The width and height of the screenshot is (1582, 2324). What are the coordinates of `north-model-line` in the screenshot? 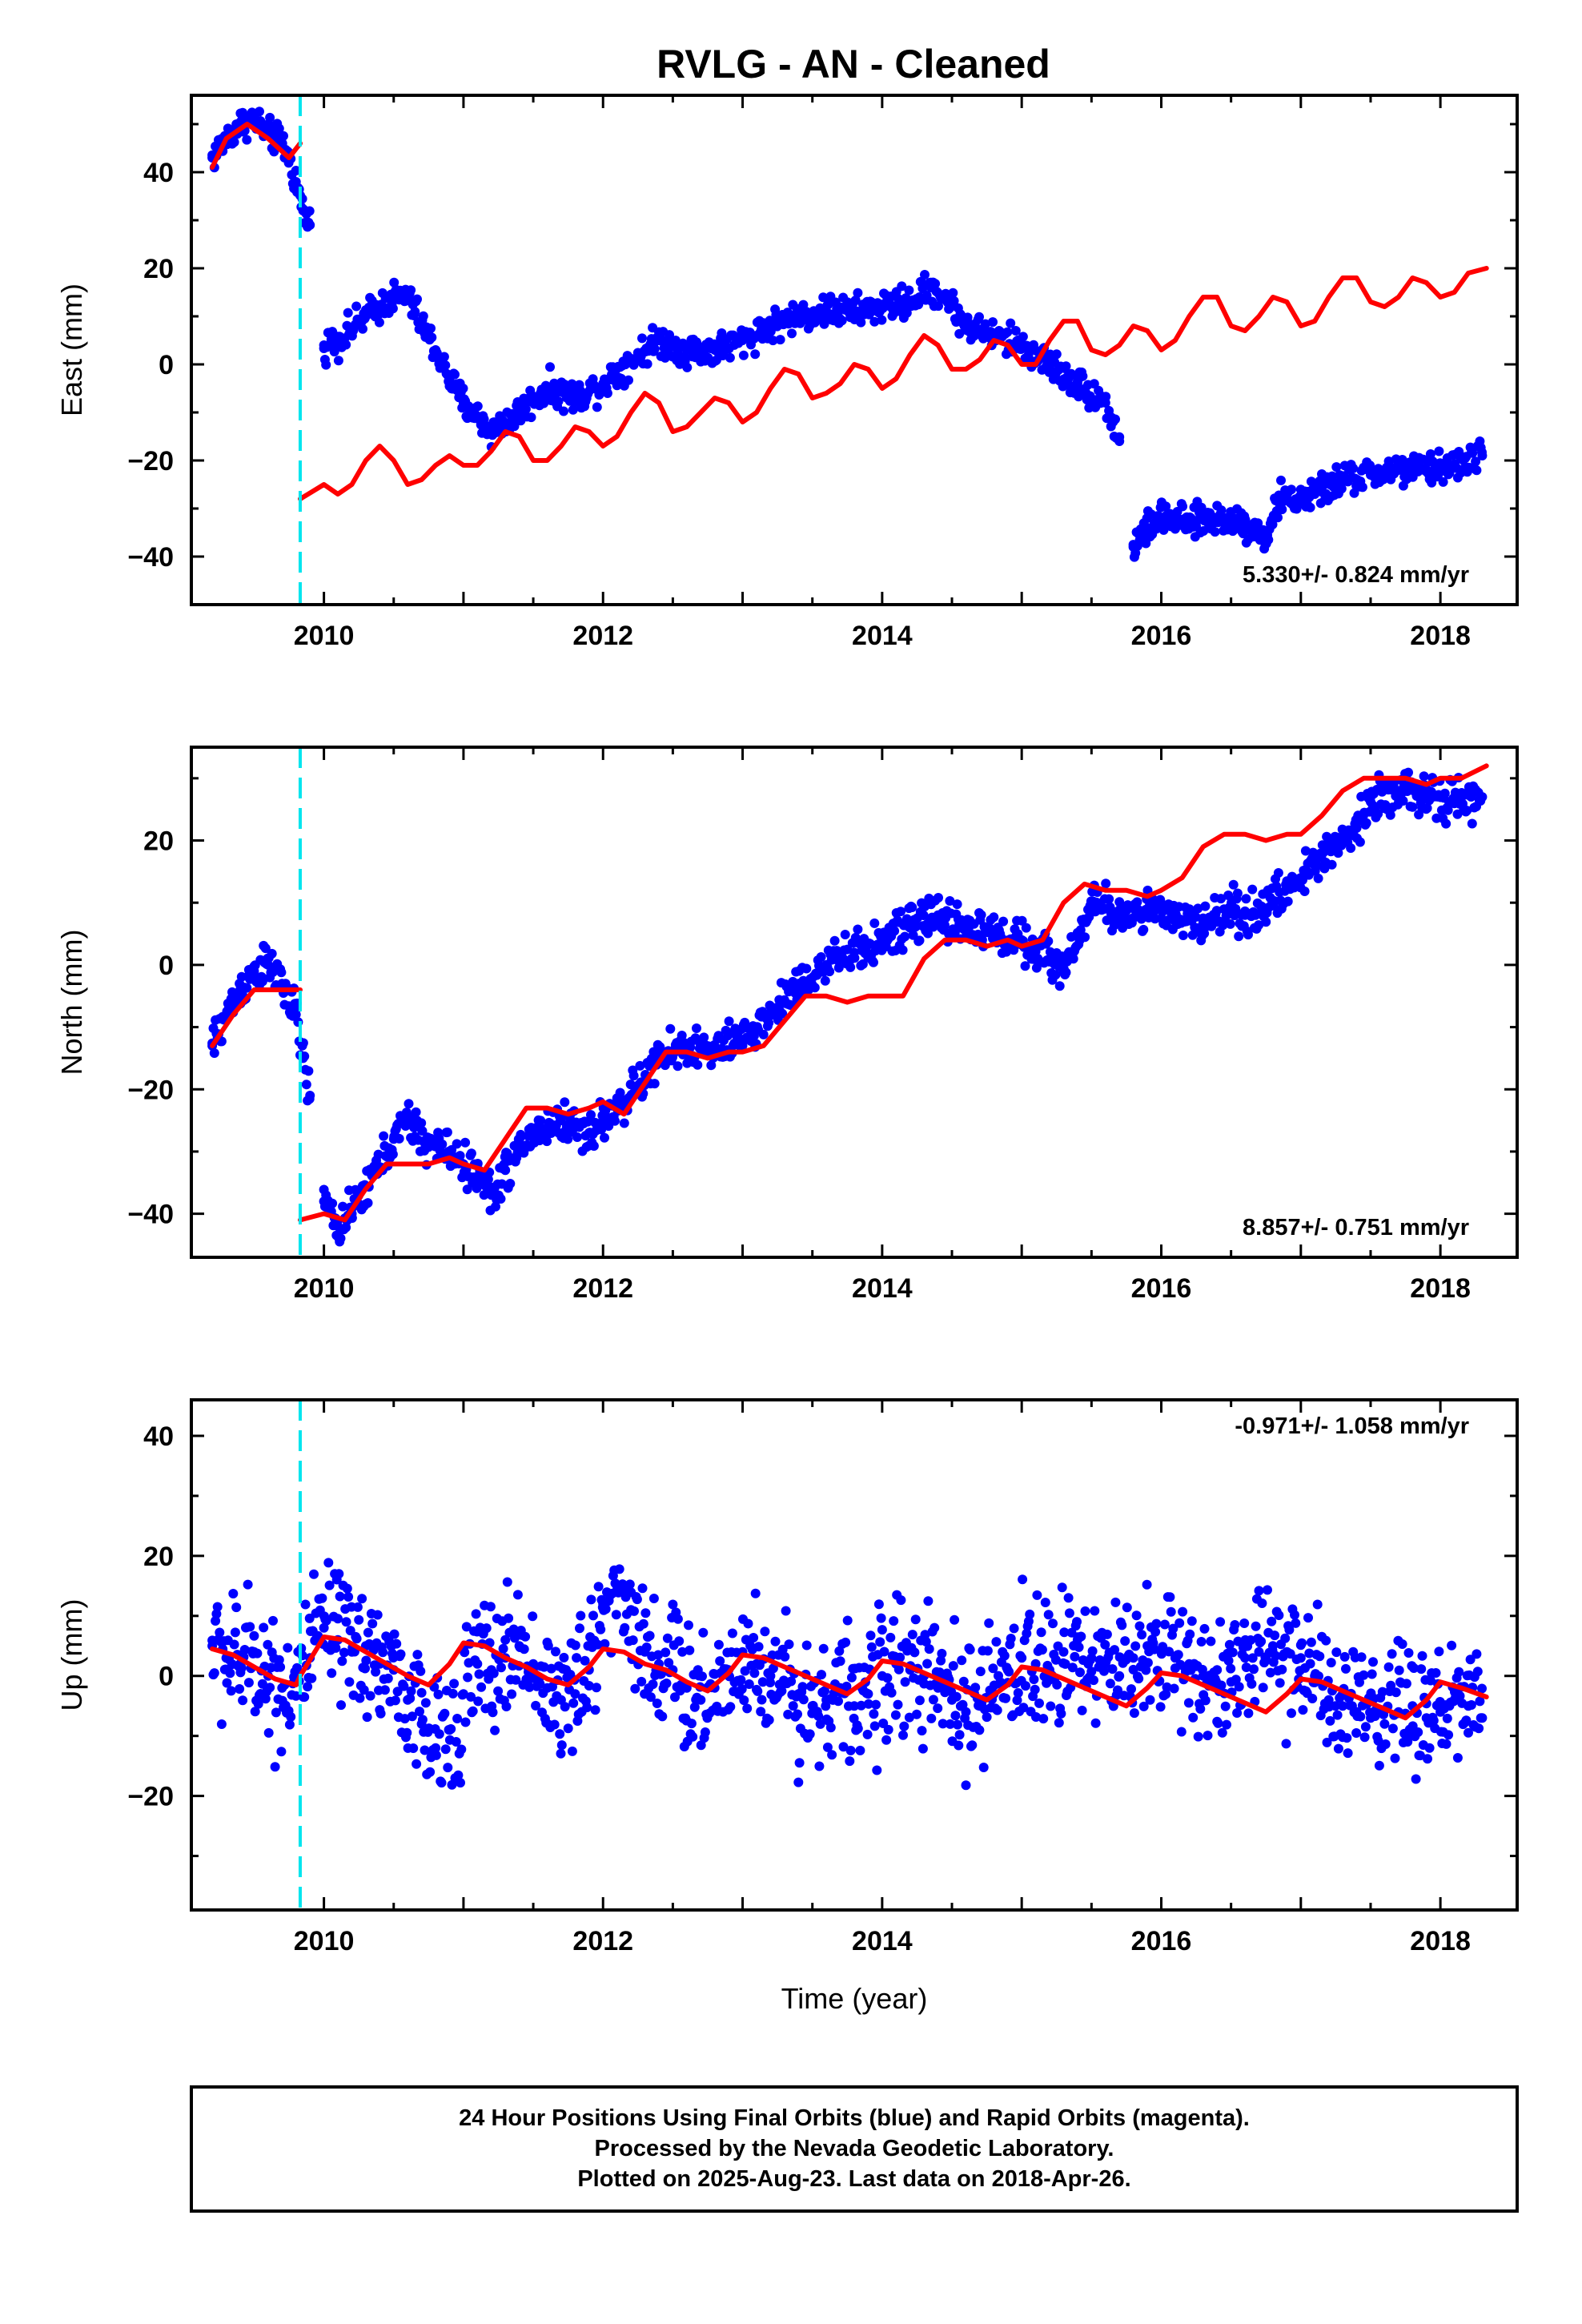 It's located at (256, 1017).